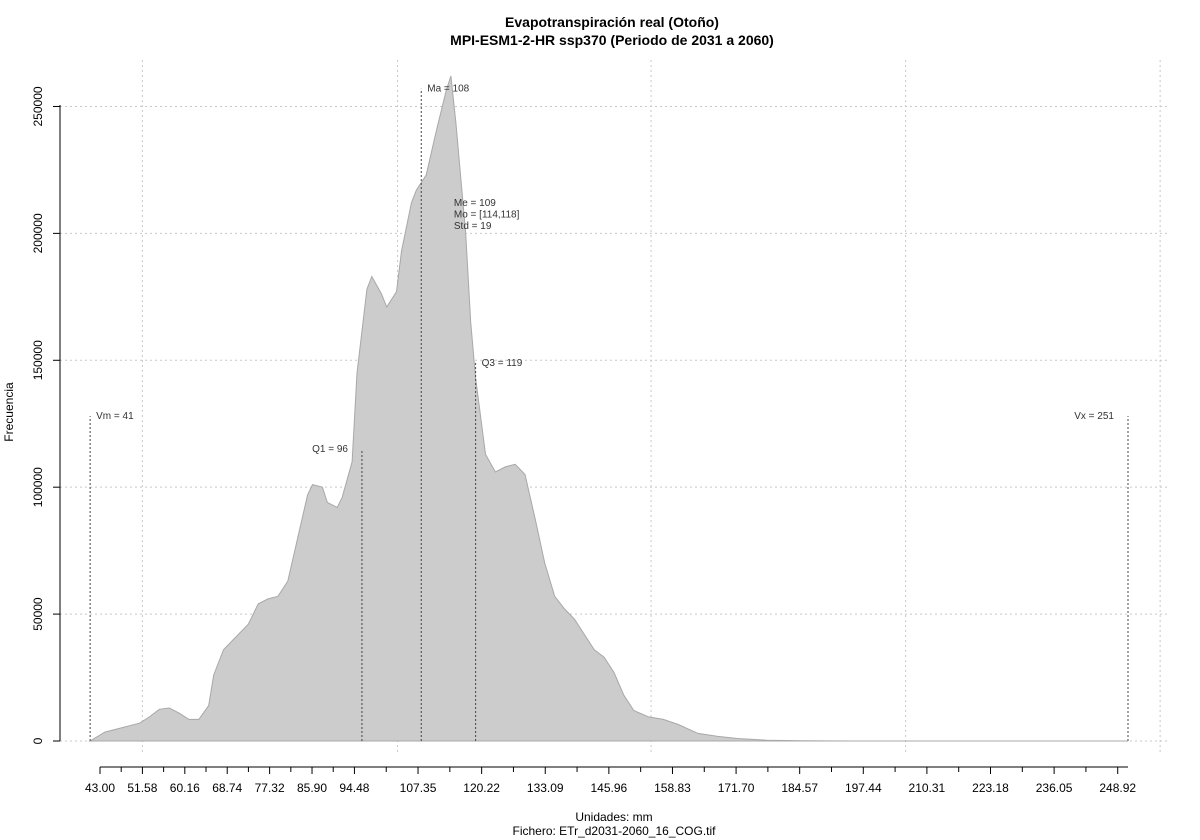 This screenshot has width=1200, height=840. Describe the element at coordinates (736, 788) in the screenshot. I see `x-tick-label: 171.70` at that location.